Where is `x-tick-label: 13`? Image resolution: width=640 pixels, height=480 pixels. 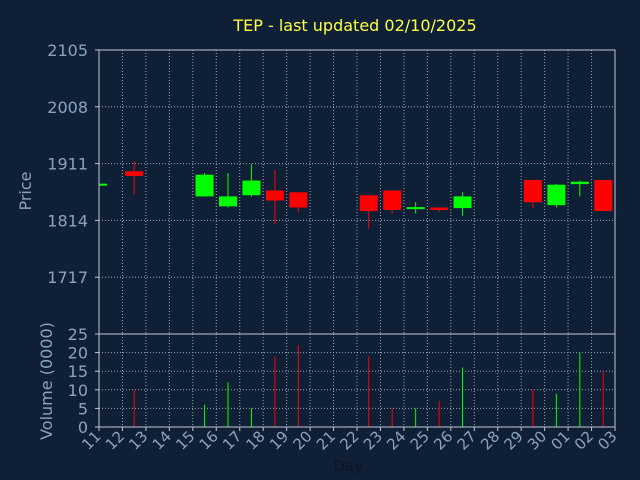
x-tick-label: 13 is located at coordinates (138, 440).